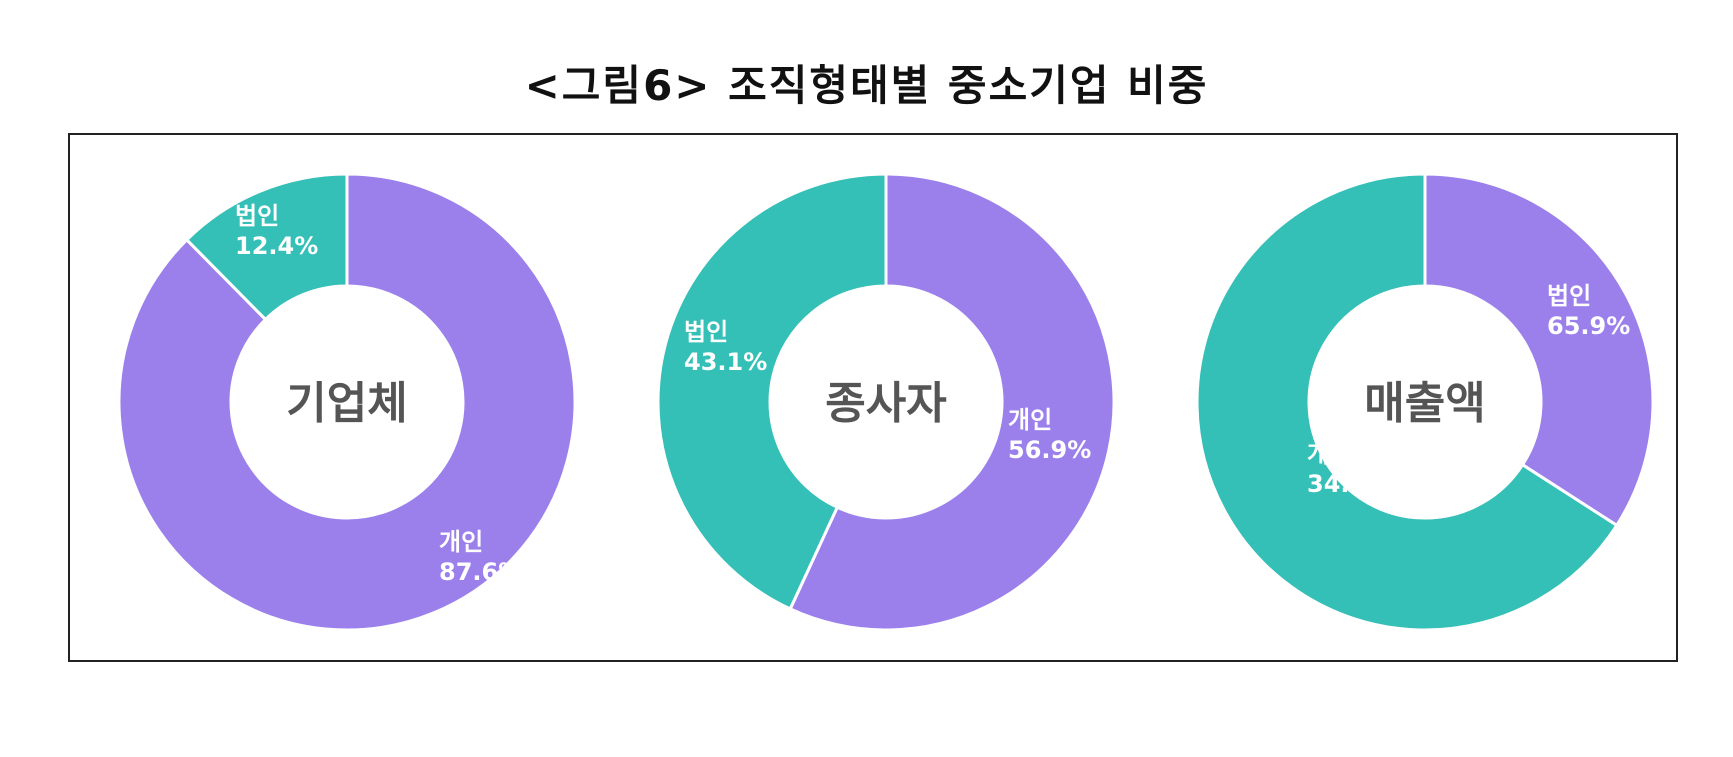  Describe the element at coordinates (346, 403) in the screenshot. I see `donut-1-center-label: 기업체` at that location.